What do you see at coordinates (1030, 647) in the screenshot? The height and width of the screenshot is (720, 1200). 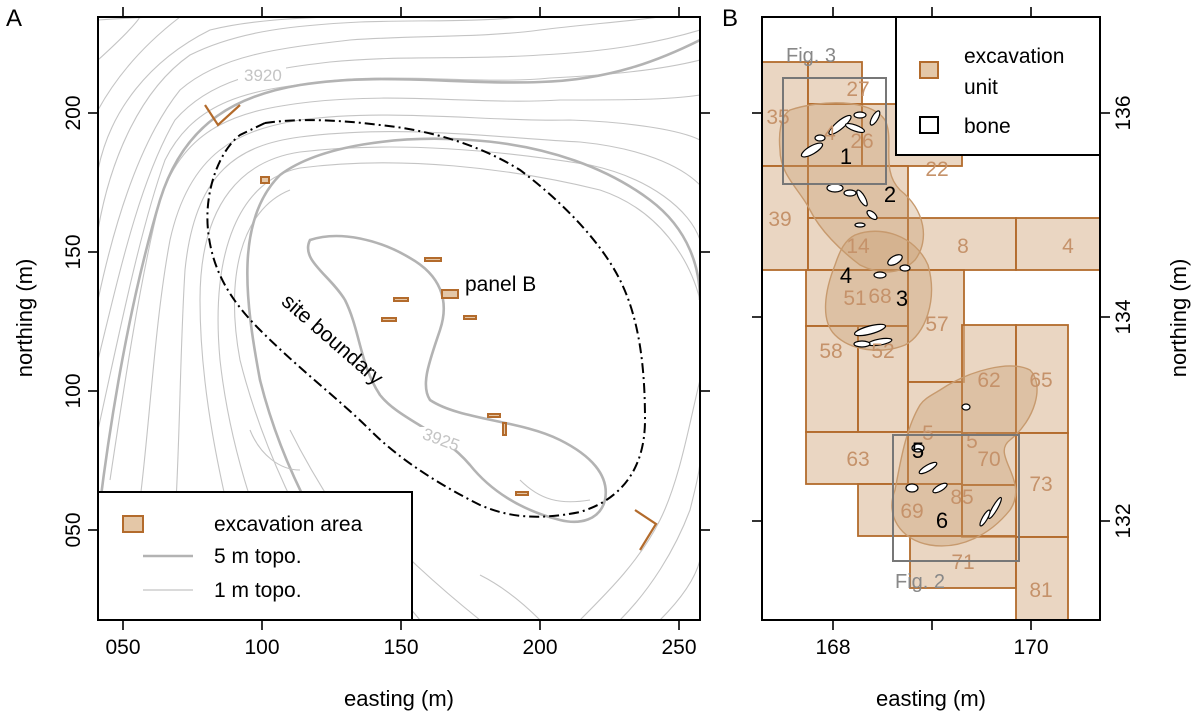 I see `x-tick-170: 170` at bounding box center [1030, 647].